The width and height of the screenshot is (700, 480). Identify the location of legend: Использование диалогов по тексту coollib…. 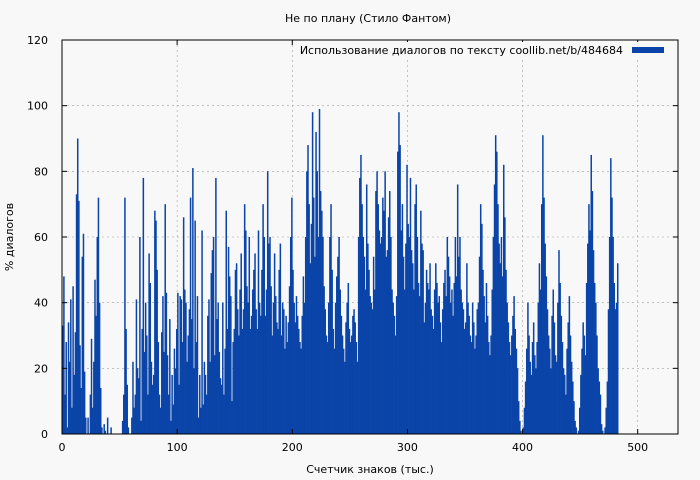
(488, 51).